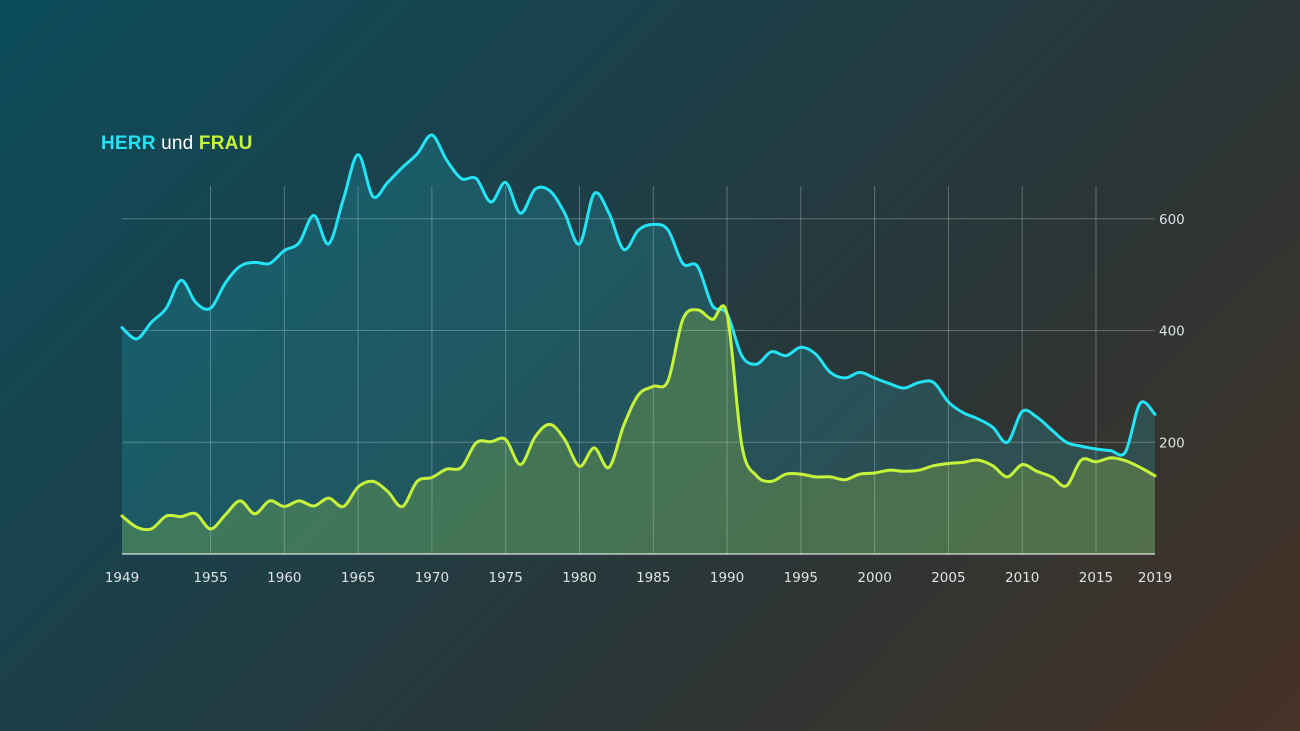  What do you see at coordinates (128, 143) in the screenshot?
I see `legend-herr: HERR` at bounding box center [128, 143].